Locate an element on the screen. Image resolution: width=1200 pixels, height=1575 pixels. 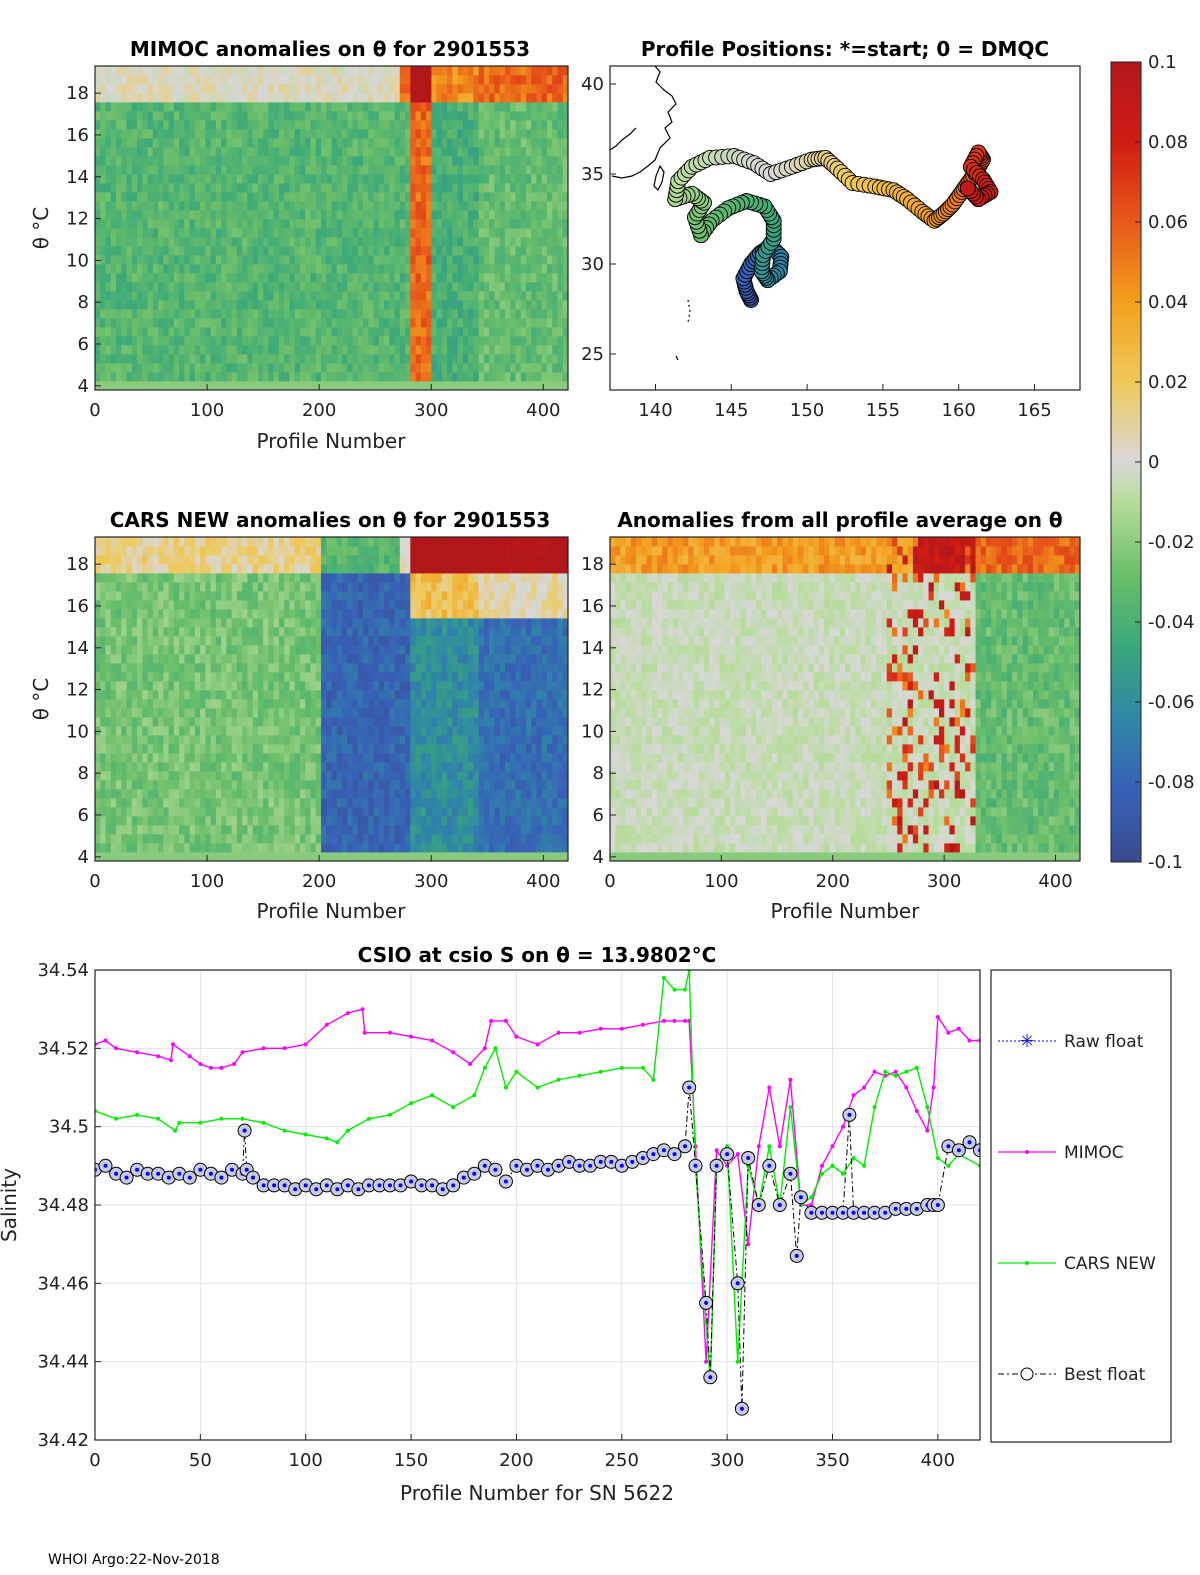
colorbar-tick-label: 0.02 is located at coordinates (1168, 382).